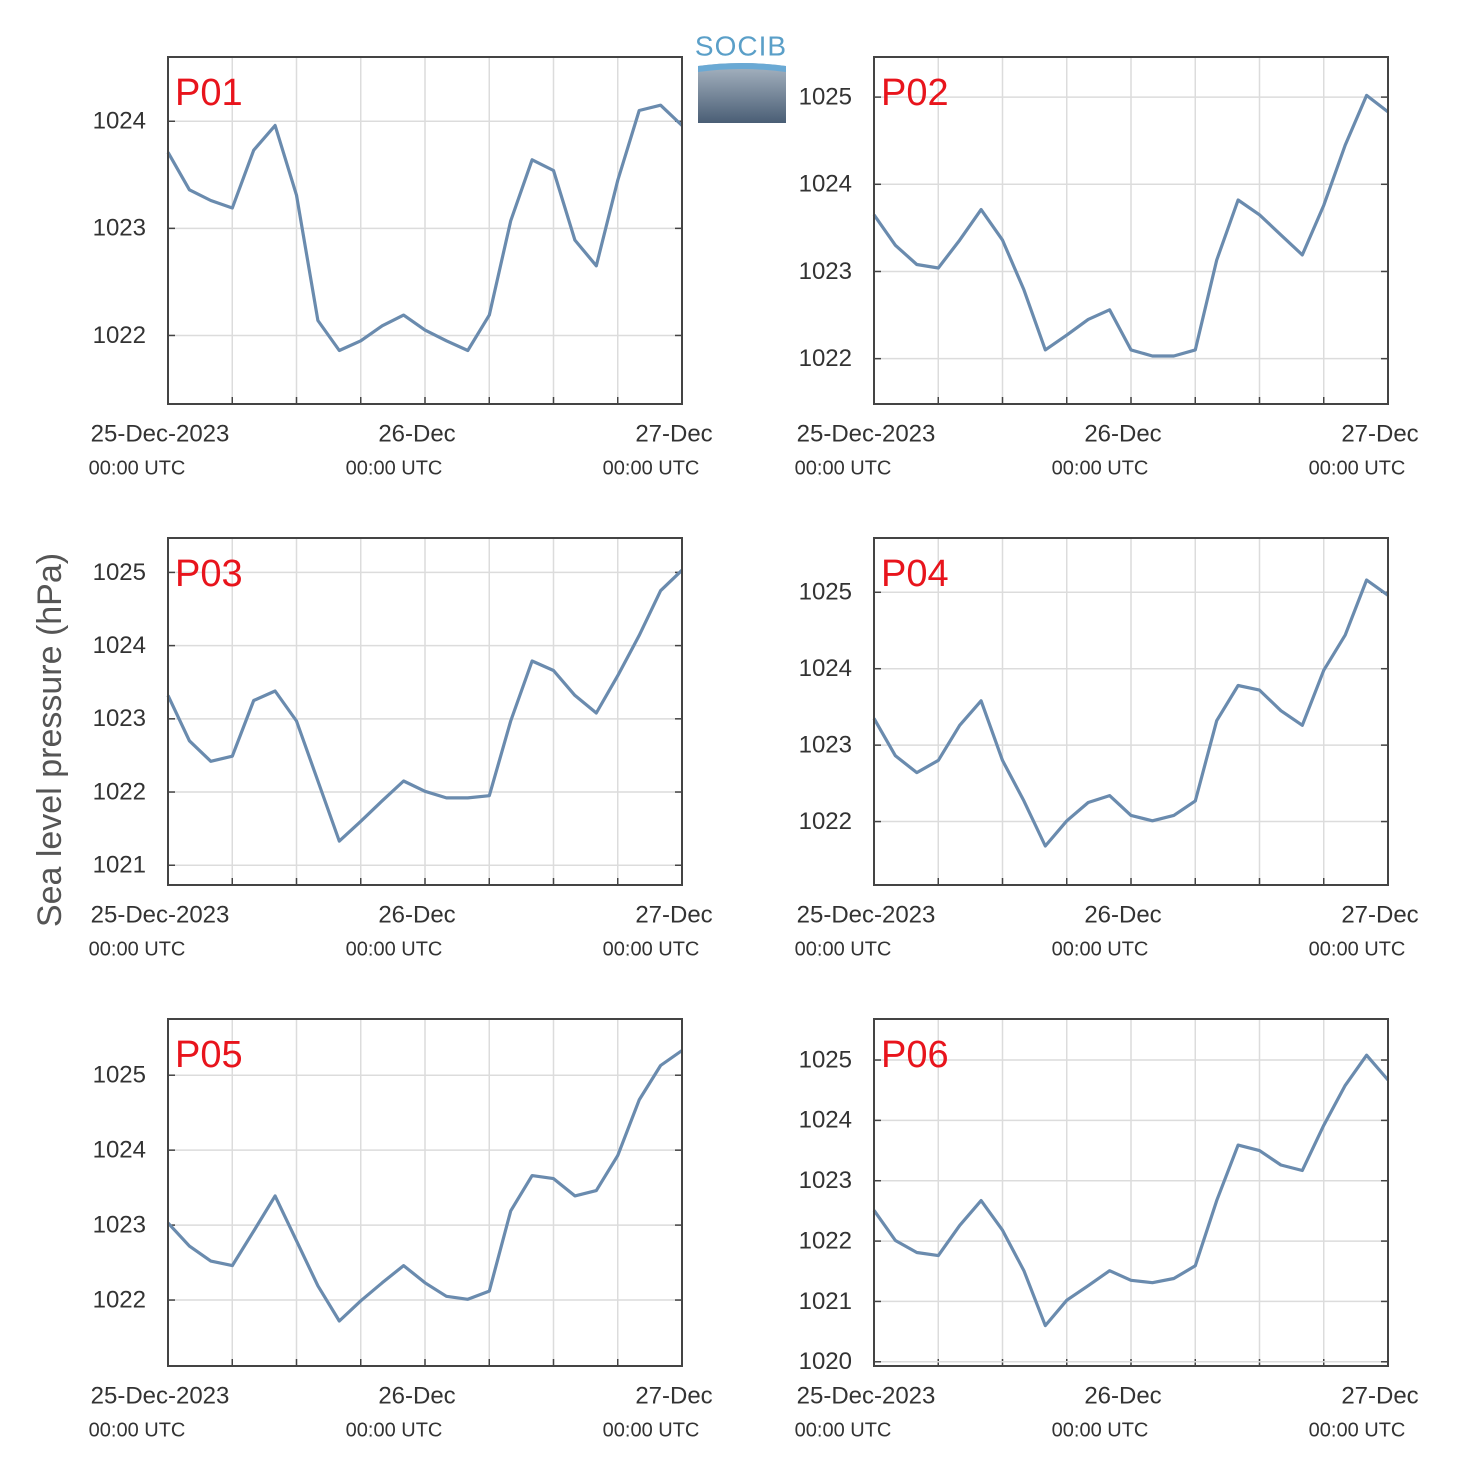 This screenshot has width=1462, height=1474. Describe the element at coordinates (742, 93) in the screenshot. I see `logo-shape` at that location.